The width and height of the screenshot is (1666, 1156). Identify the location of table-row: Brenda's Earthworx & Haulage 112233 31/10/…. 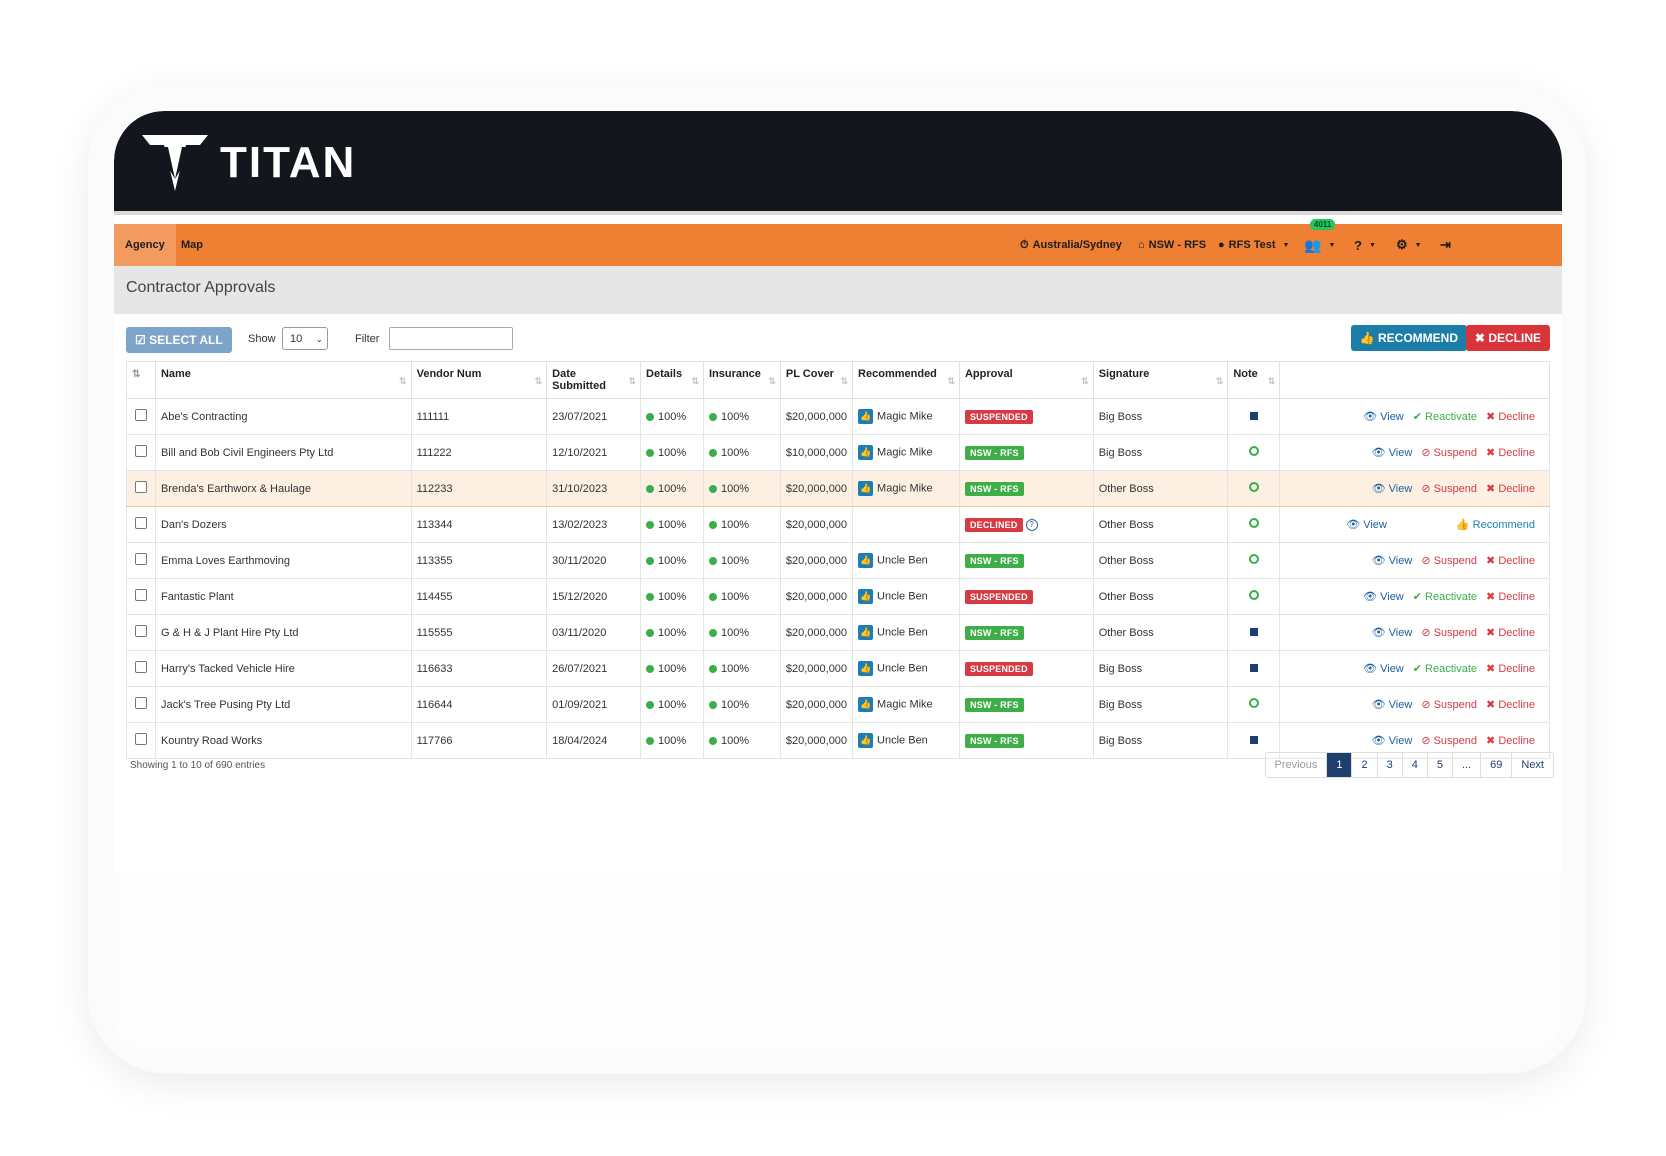
(838, 488).